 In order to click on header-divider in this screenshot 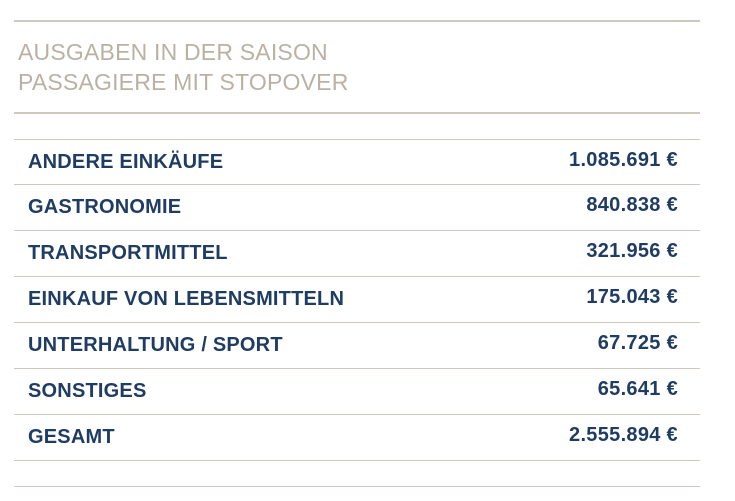, I will do `click(357, 113)`.